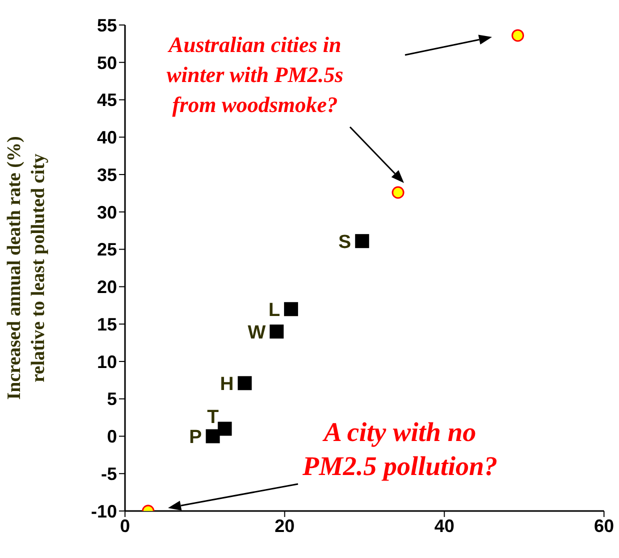 The image size is (619, 558). Describe the element at coordinates (399, 449) in the screenshot. I see `annotation: A city with no PM2.5 pollution?` at that location.